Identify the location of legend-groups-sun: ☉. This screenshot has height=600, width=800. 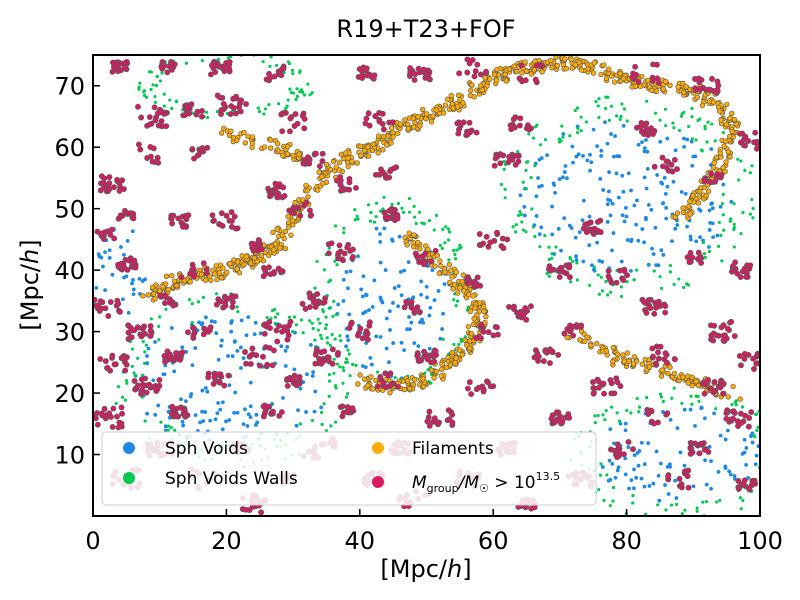
(484, 488).